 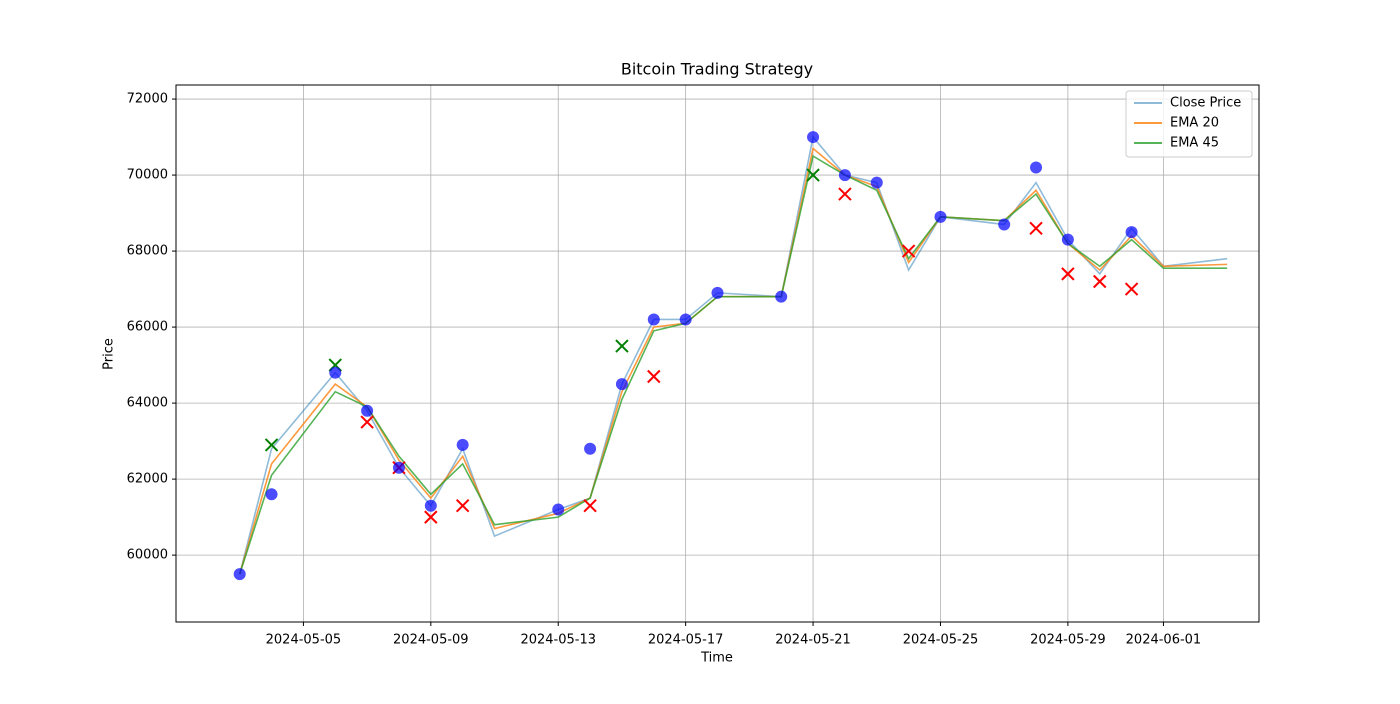 What do you see at coordinates (1164, 640) in the screenshot?
I see `x-tick-label: 2024-06-01` at bounding box center [1164, 640].